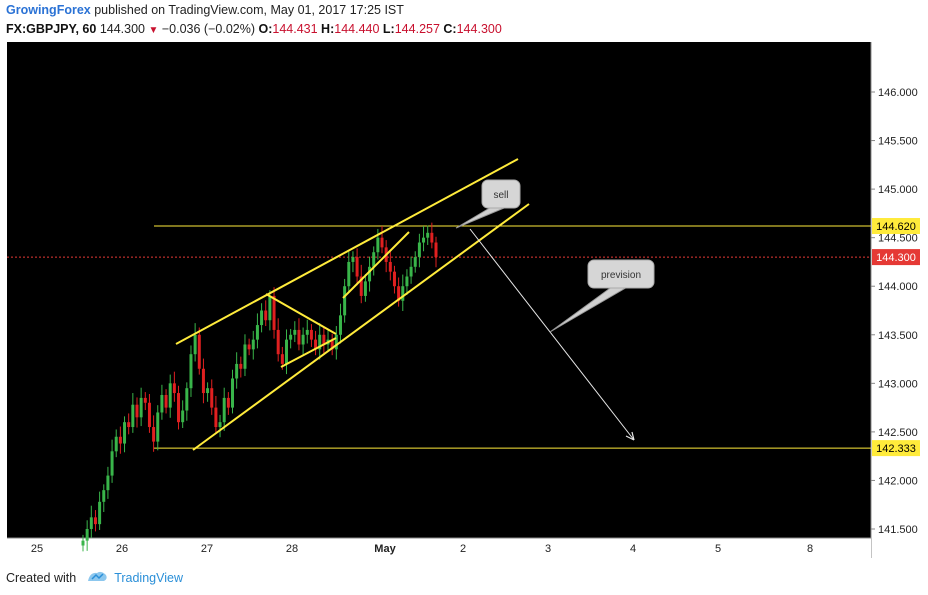  Describe the element at coordinates (153, 30) in the screenshot. I see `down-arrow-icon: ▼` at that location.